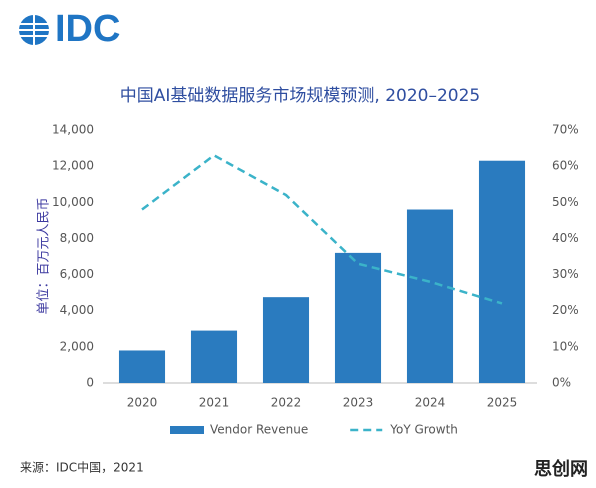 This screenshot has width=596, height=488. Describe the element at coordinates (358, 403) in the screenshot. I see `x-tick-label: 2023` at that location.